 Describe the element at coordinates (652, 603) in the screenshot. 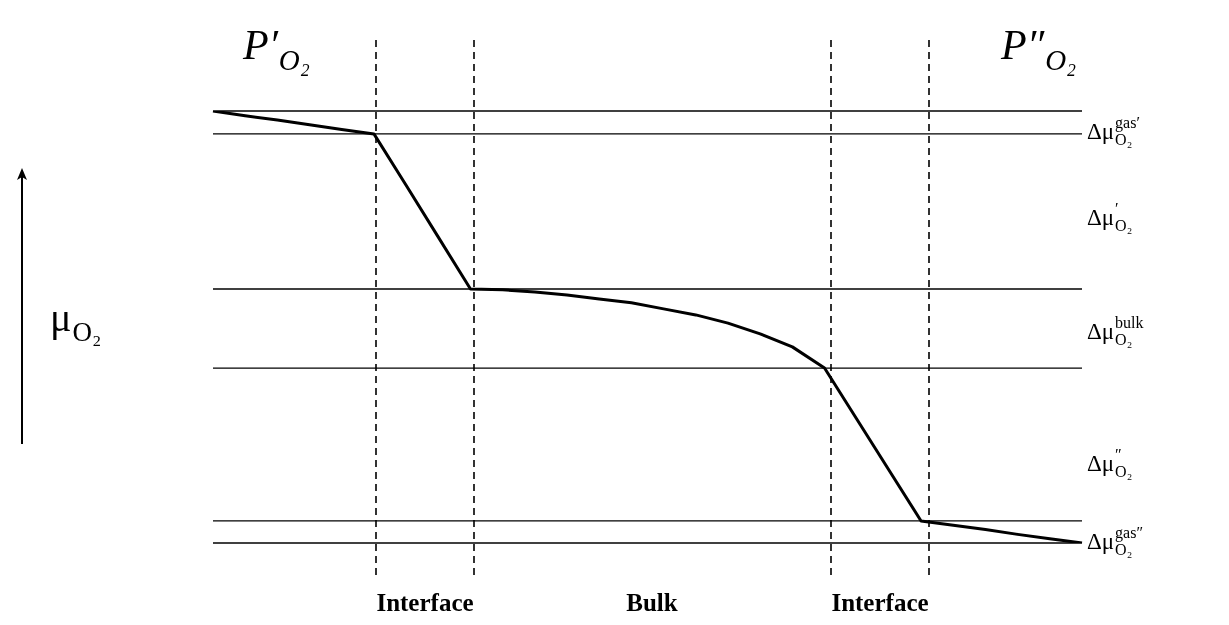

I see `text: Bulk` at that location.